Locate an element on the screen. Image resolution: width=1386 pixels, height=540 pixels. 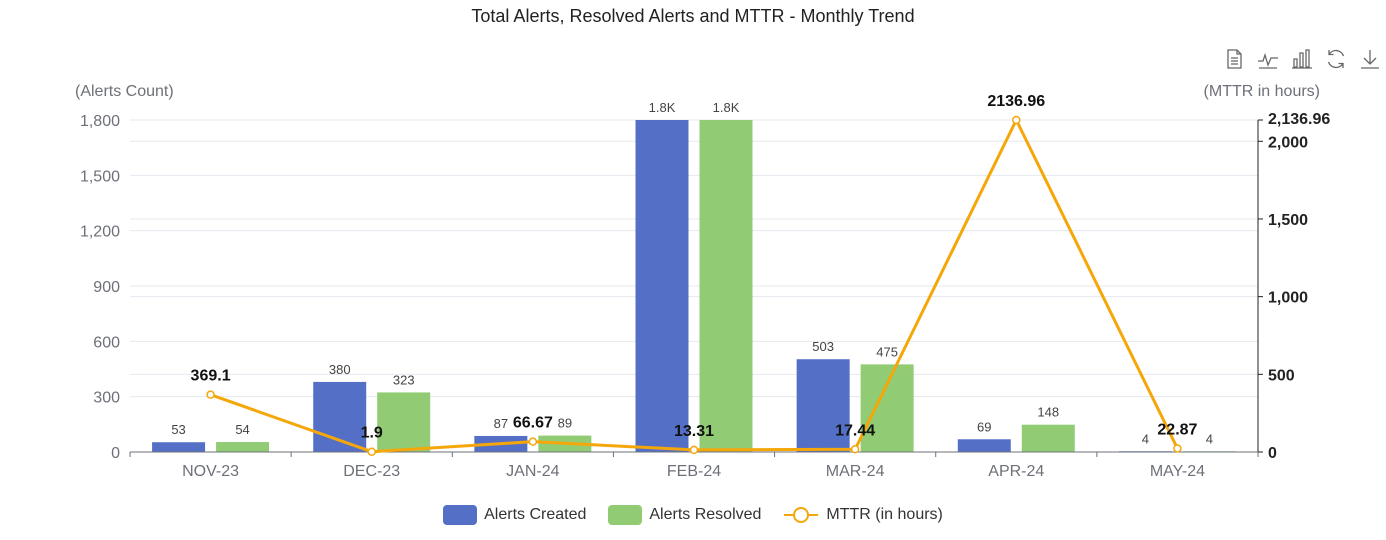
bar-data-label: 53 is located at coordinates (178, 429).